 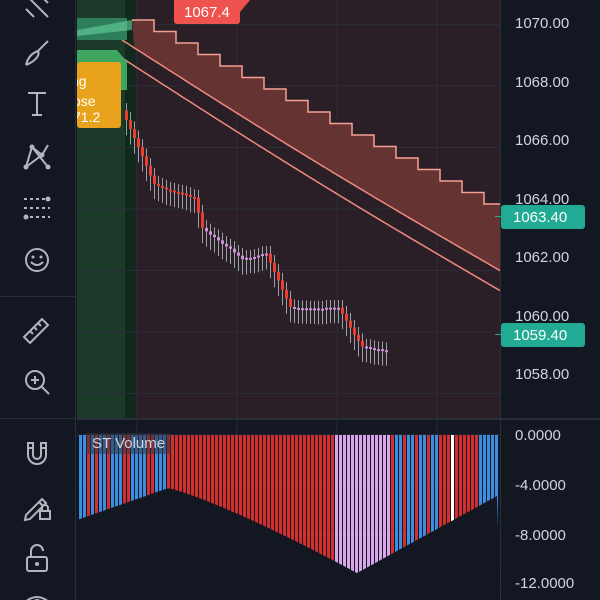 I want to click on visibility-tool, so click(x=37, y=592).